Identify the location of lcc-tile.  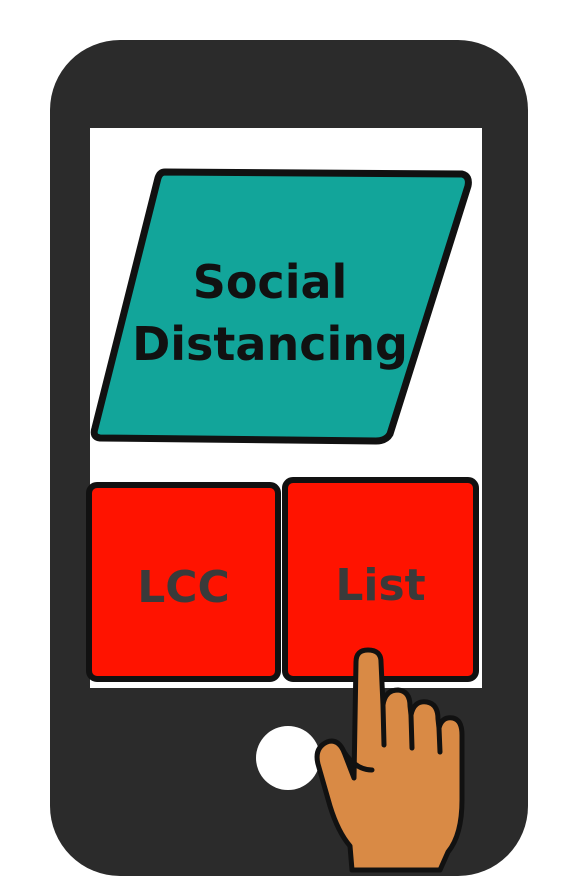
(183, 582).